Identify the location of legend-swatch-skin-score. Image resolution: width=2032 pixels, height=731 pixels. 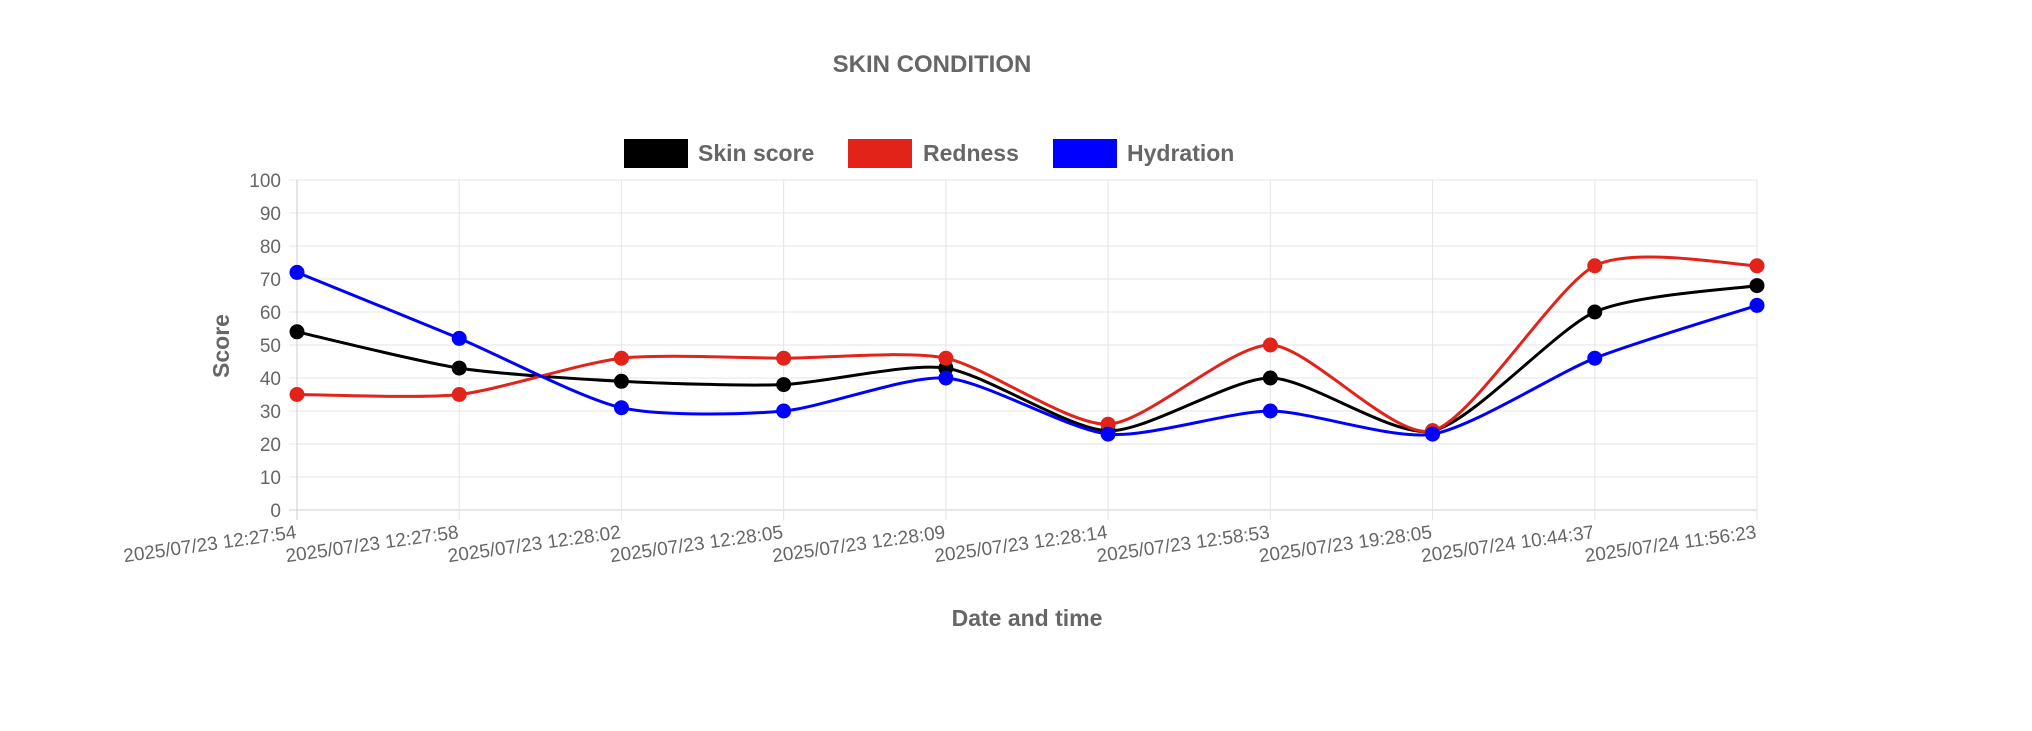
(656, 153).